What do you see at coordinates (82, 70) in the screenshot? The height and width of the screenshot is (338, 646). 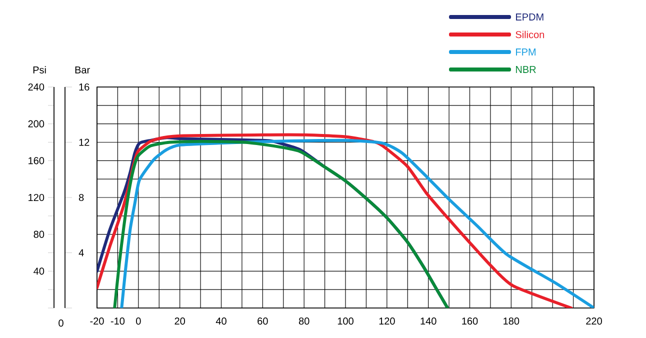 I see `y2-axis-title: Bar` at bounding box center [82, 70].